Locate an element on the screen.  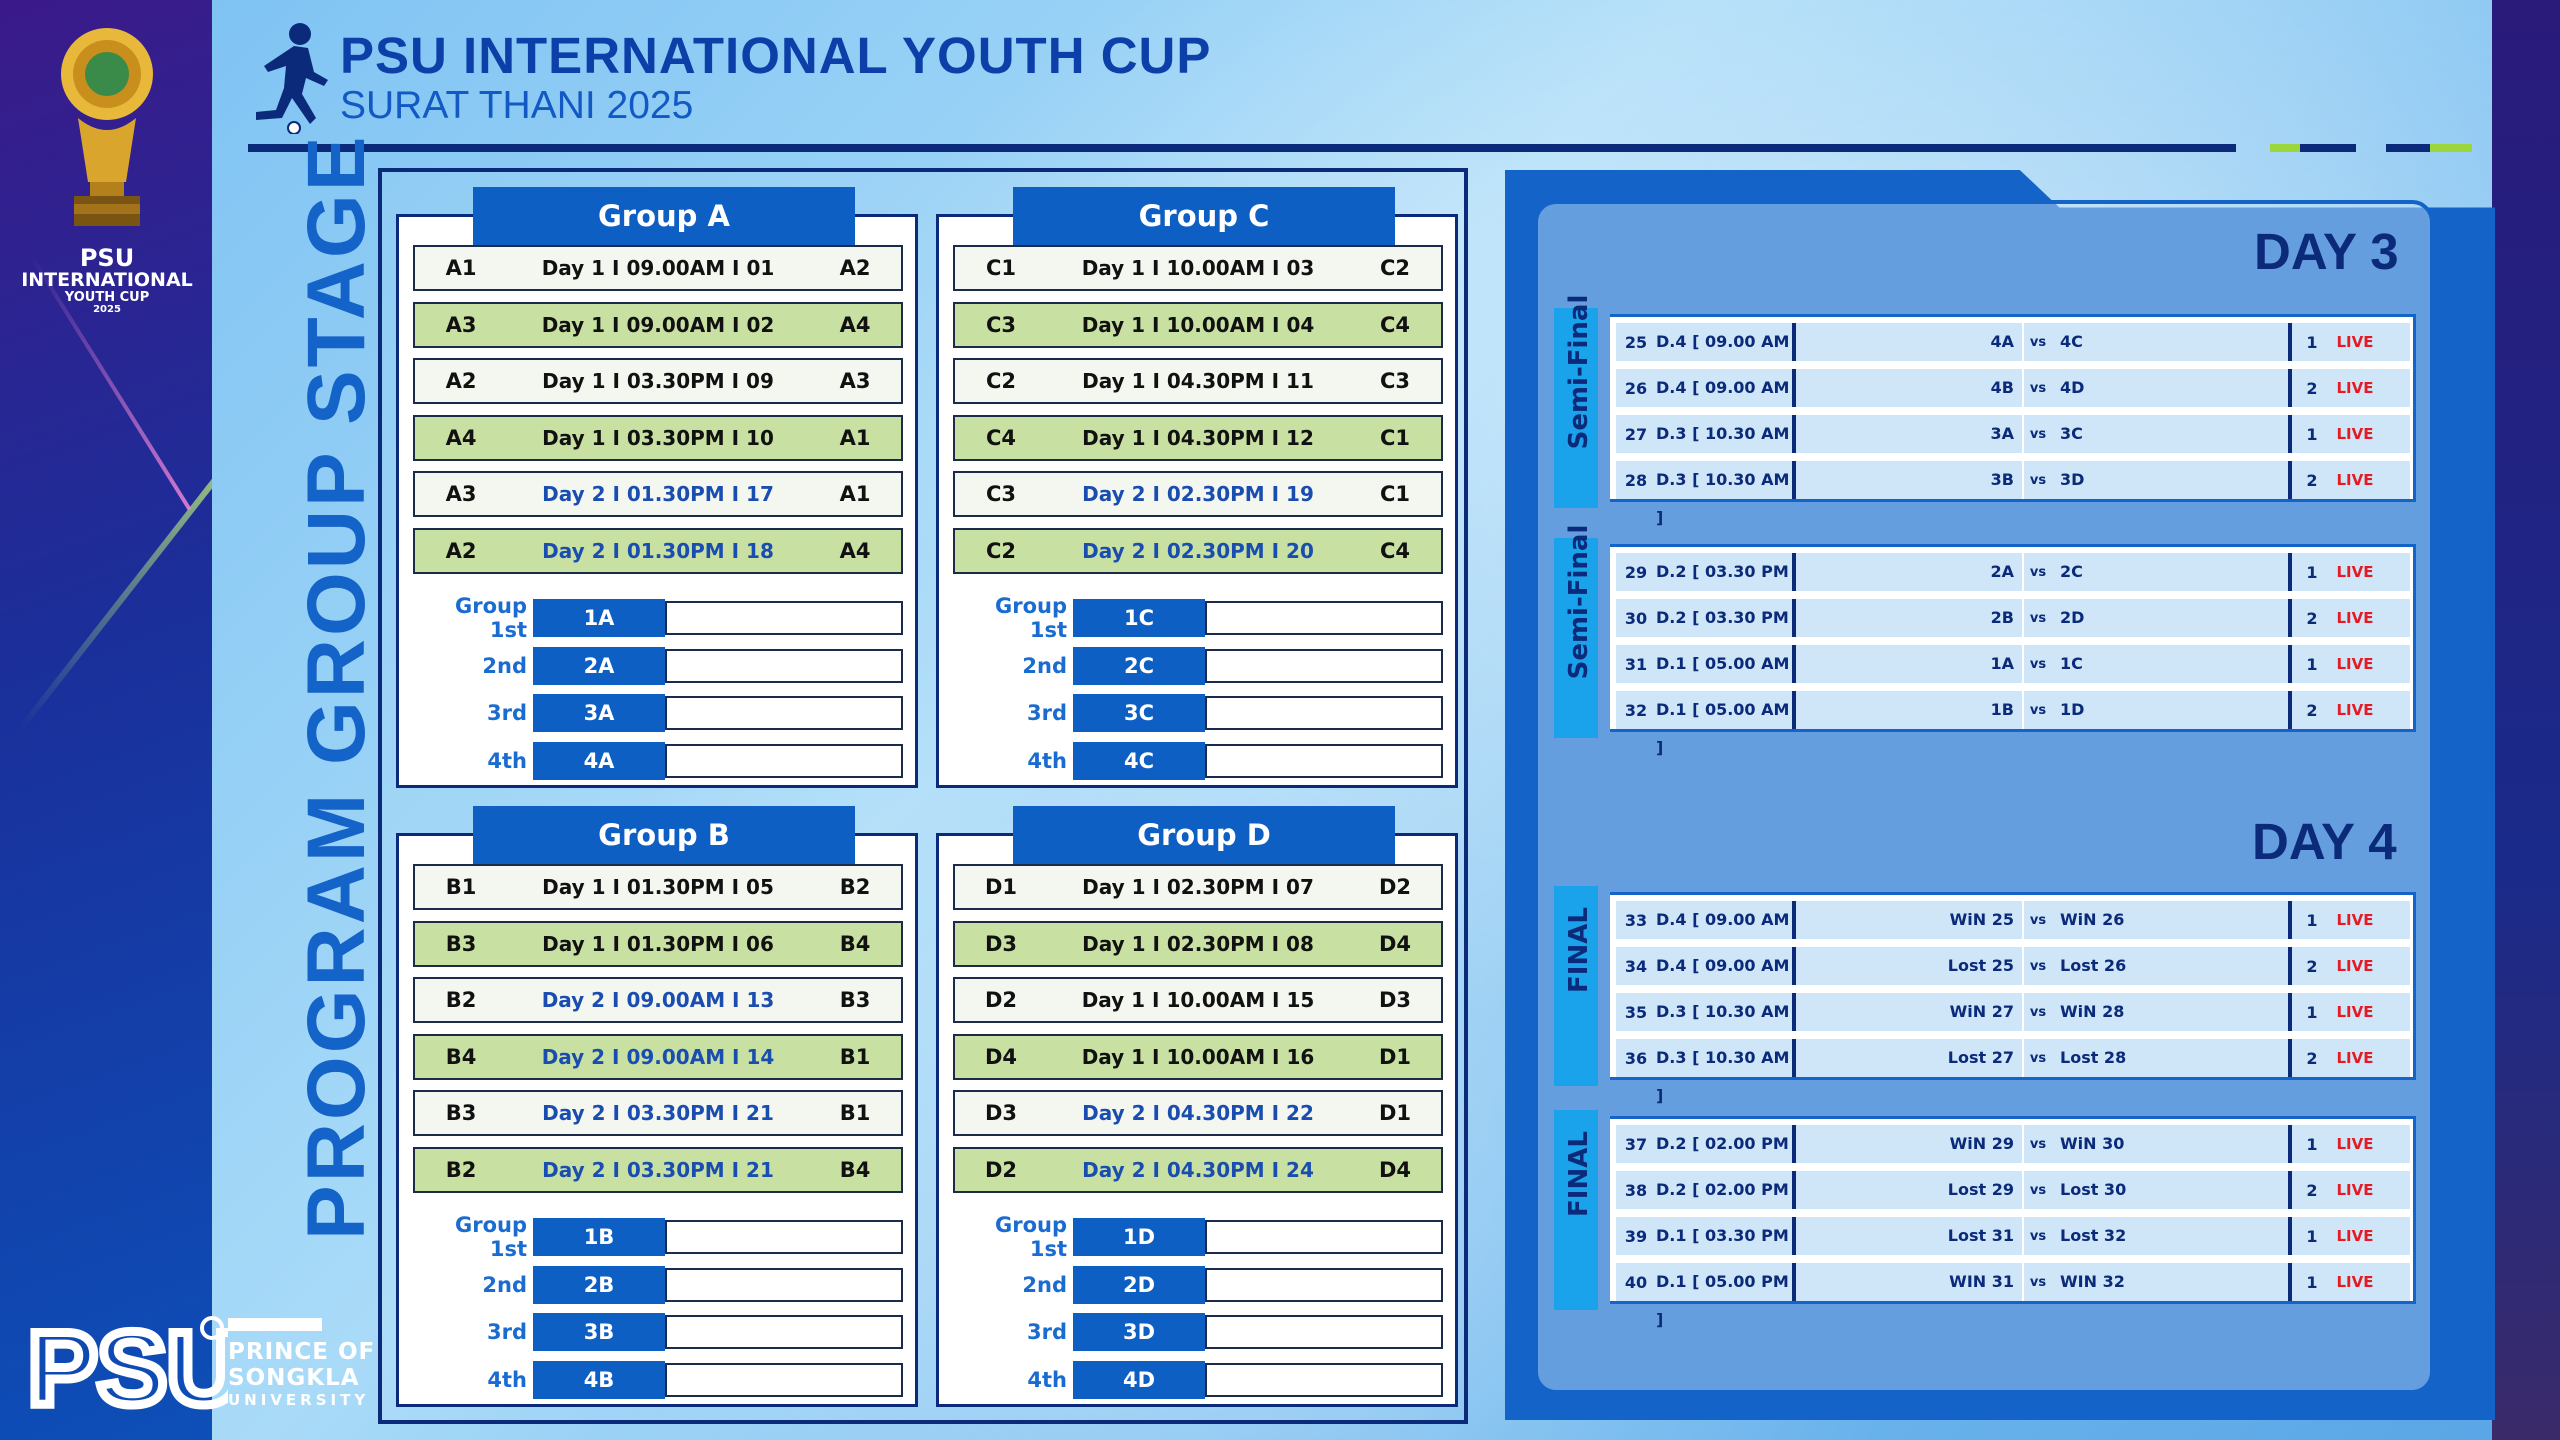
brand-line: INTERNATIONAL is located at coordinates (107, 280).